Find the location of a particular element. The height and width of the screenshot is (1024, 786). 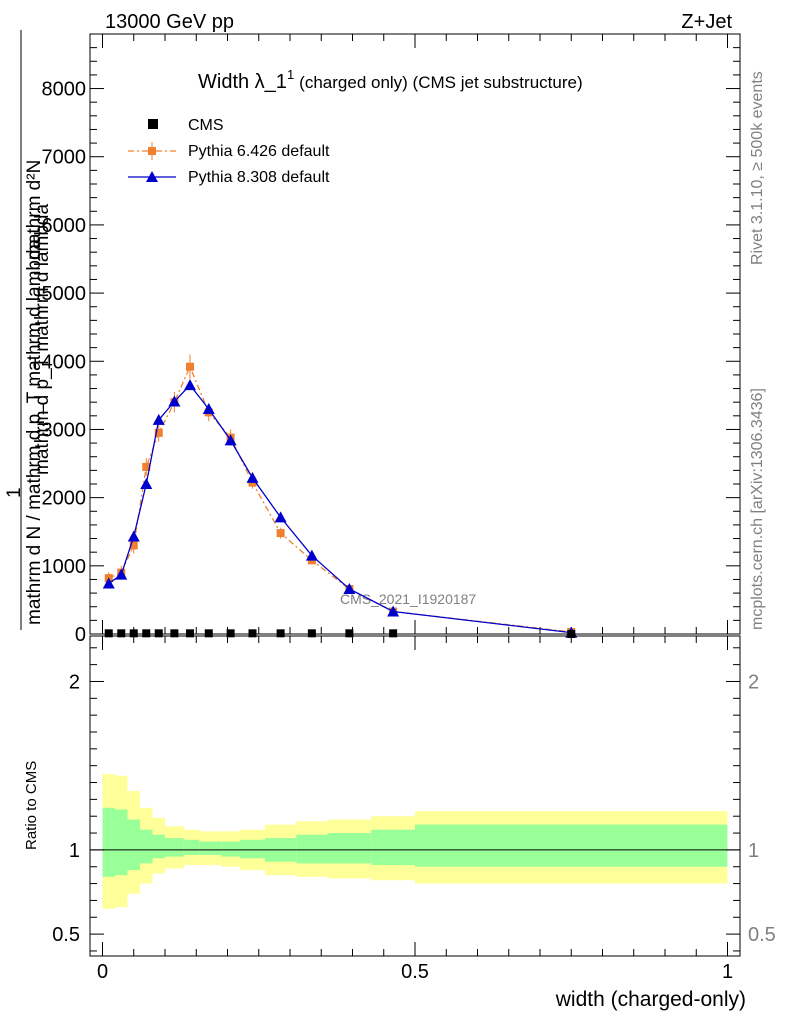

header-right: Z+Jet is located at coordinates (706, 22).